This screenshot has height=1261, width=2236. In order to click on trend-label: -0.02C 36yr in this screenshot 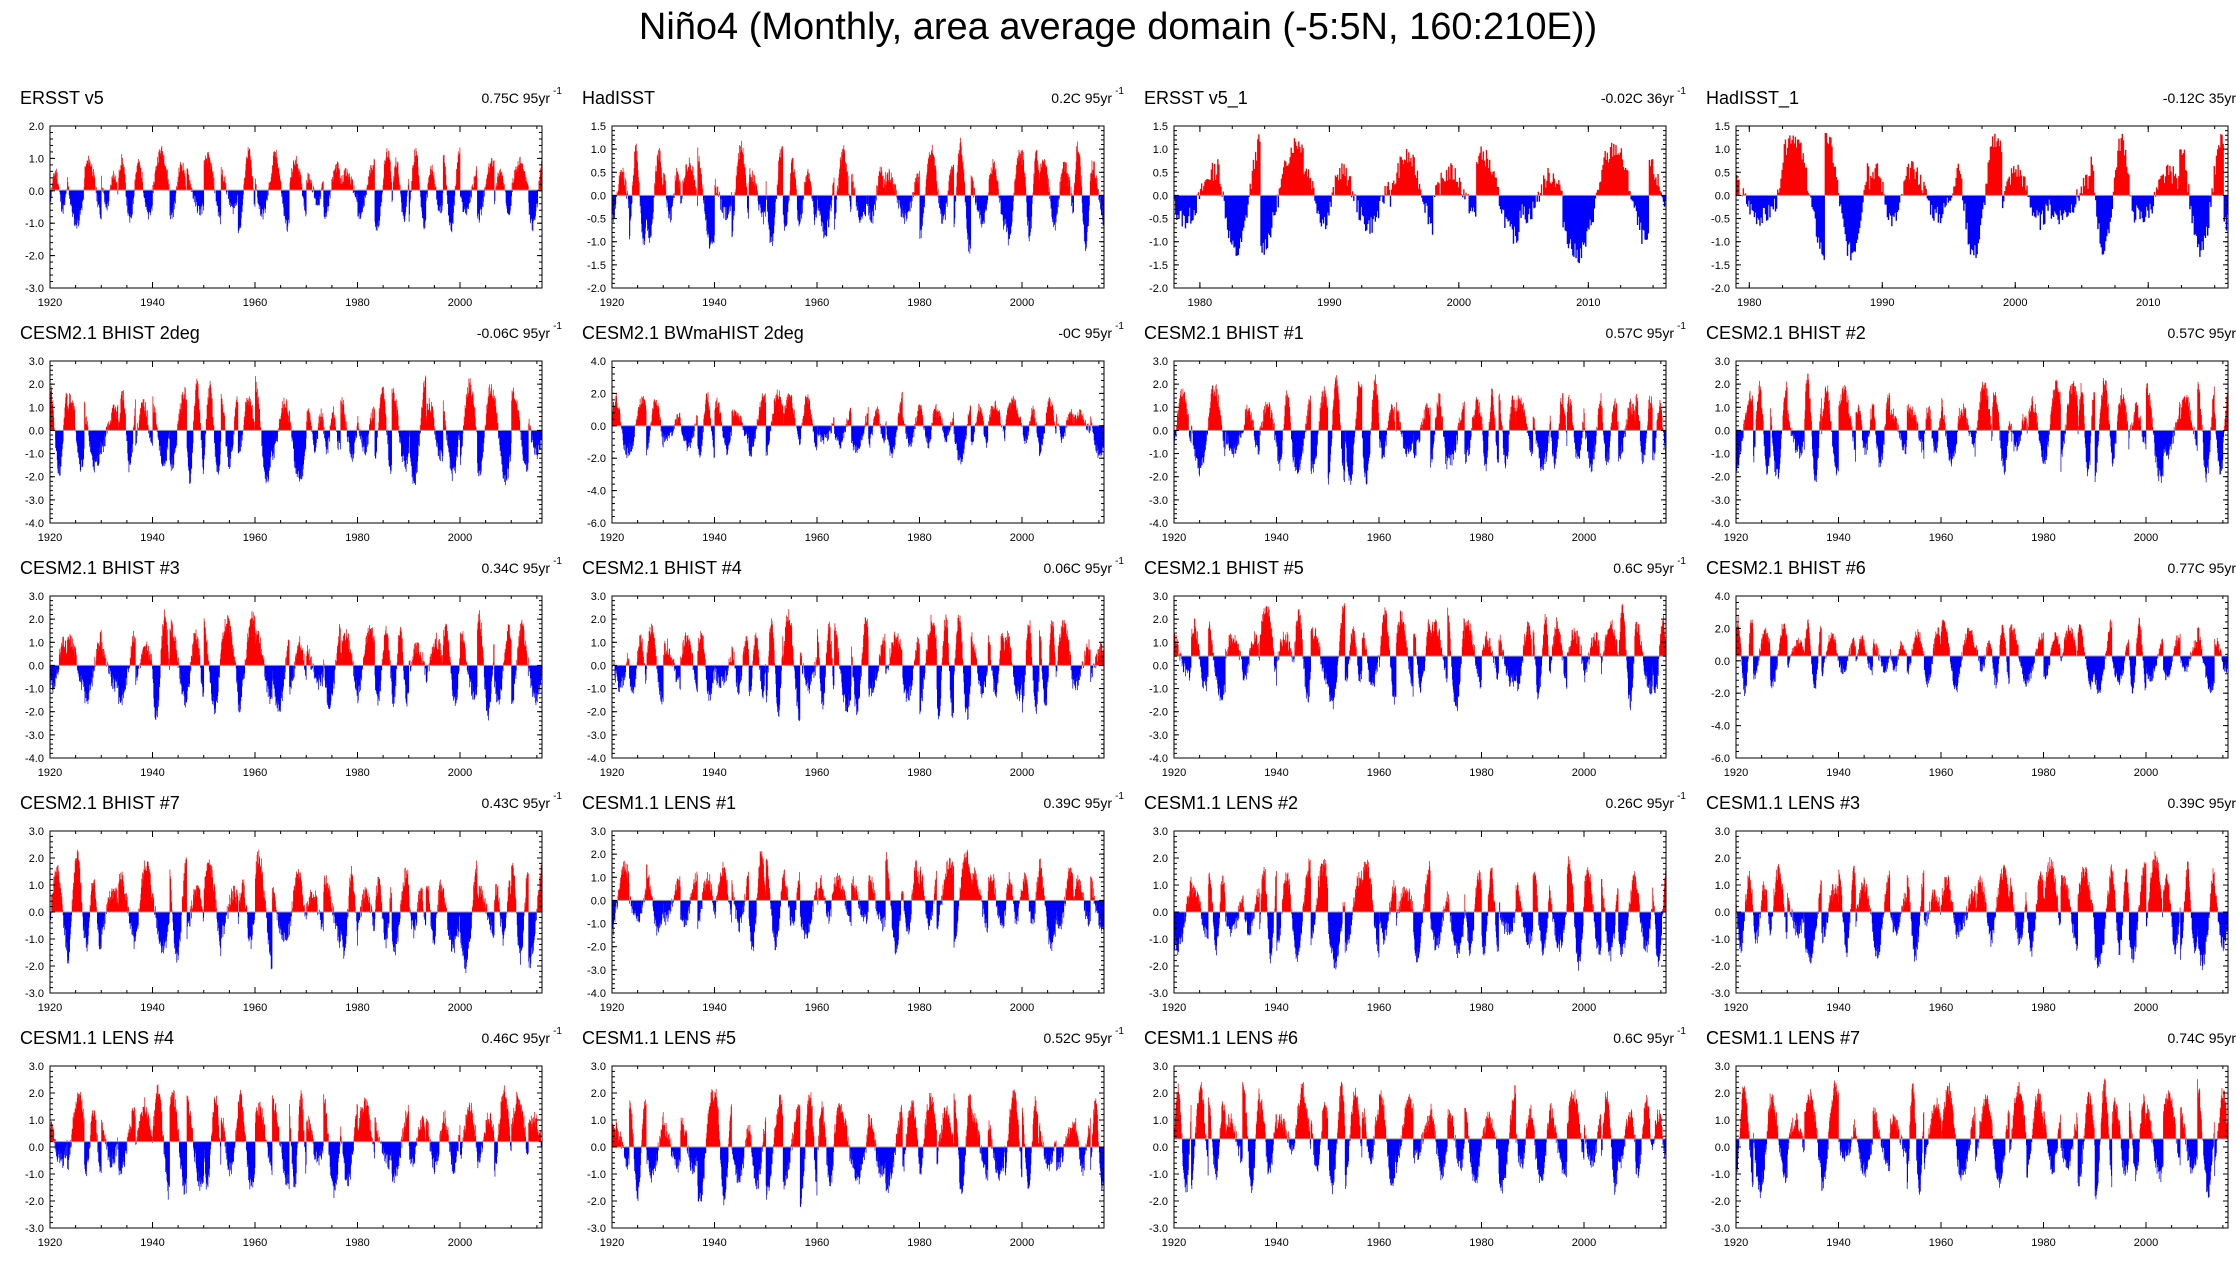, I will do `click(1637, 98)`.